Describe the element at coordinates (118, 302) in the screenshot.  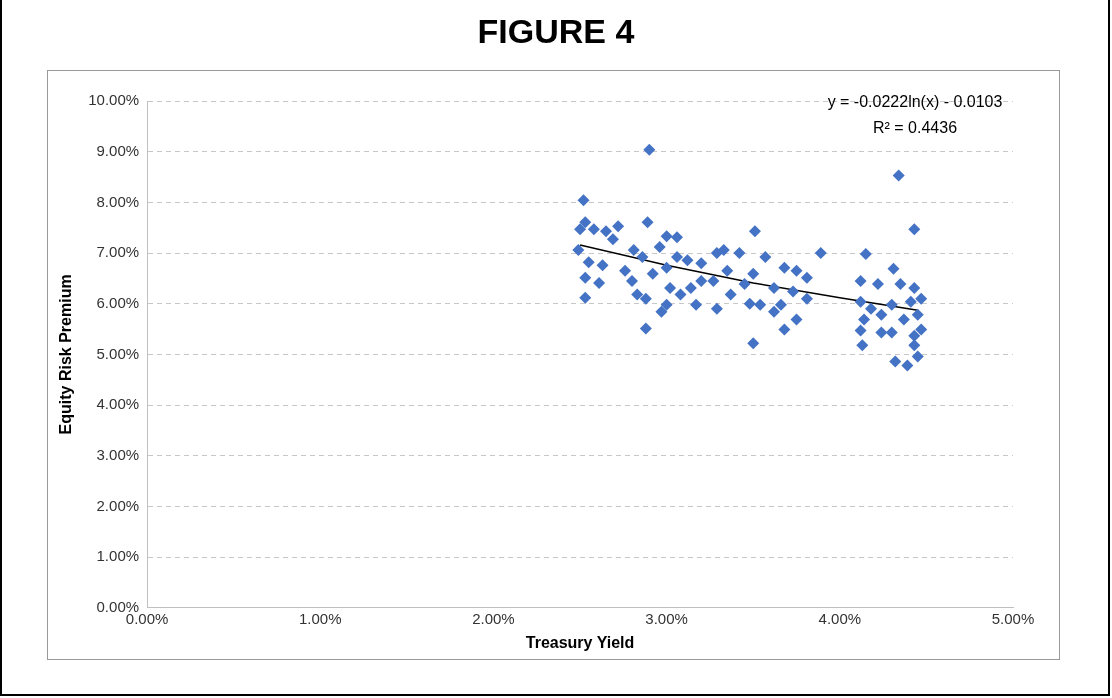
I see `y-tick-label: 6.00%` at that location.